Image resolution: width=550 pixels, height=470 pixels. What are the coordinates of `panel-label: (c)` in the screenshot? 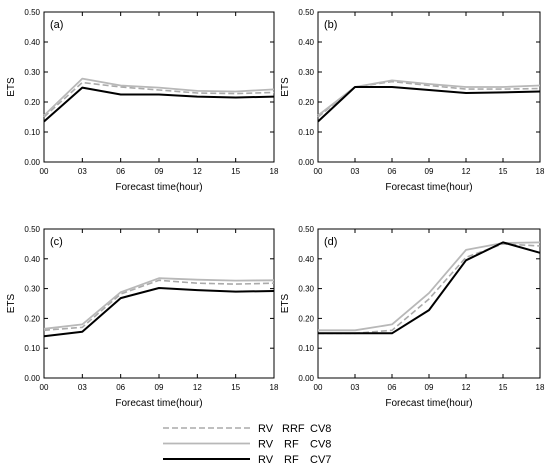 It's located at (56, 242).